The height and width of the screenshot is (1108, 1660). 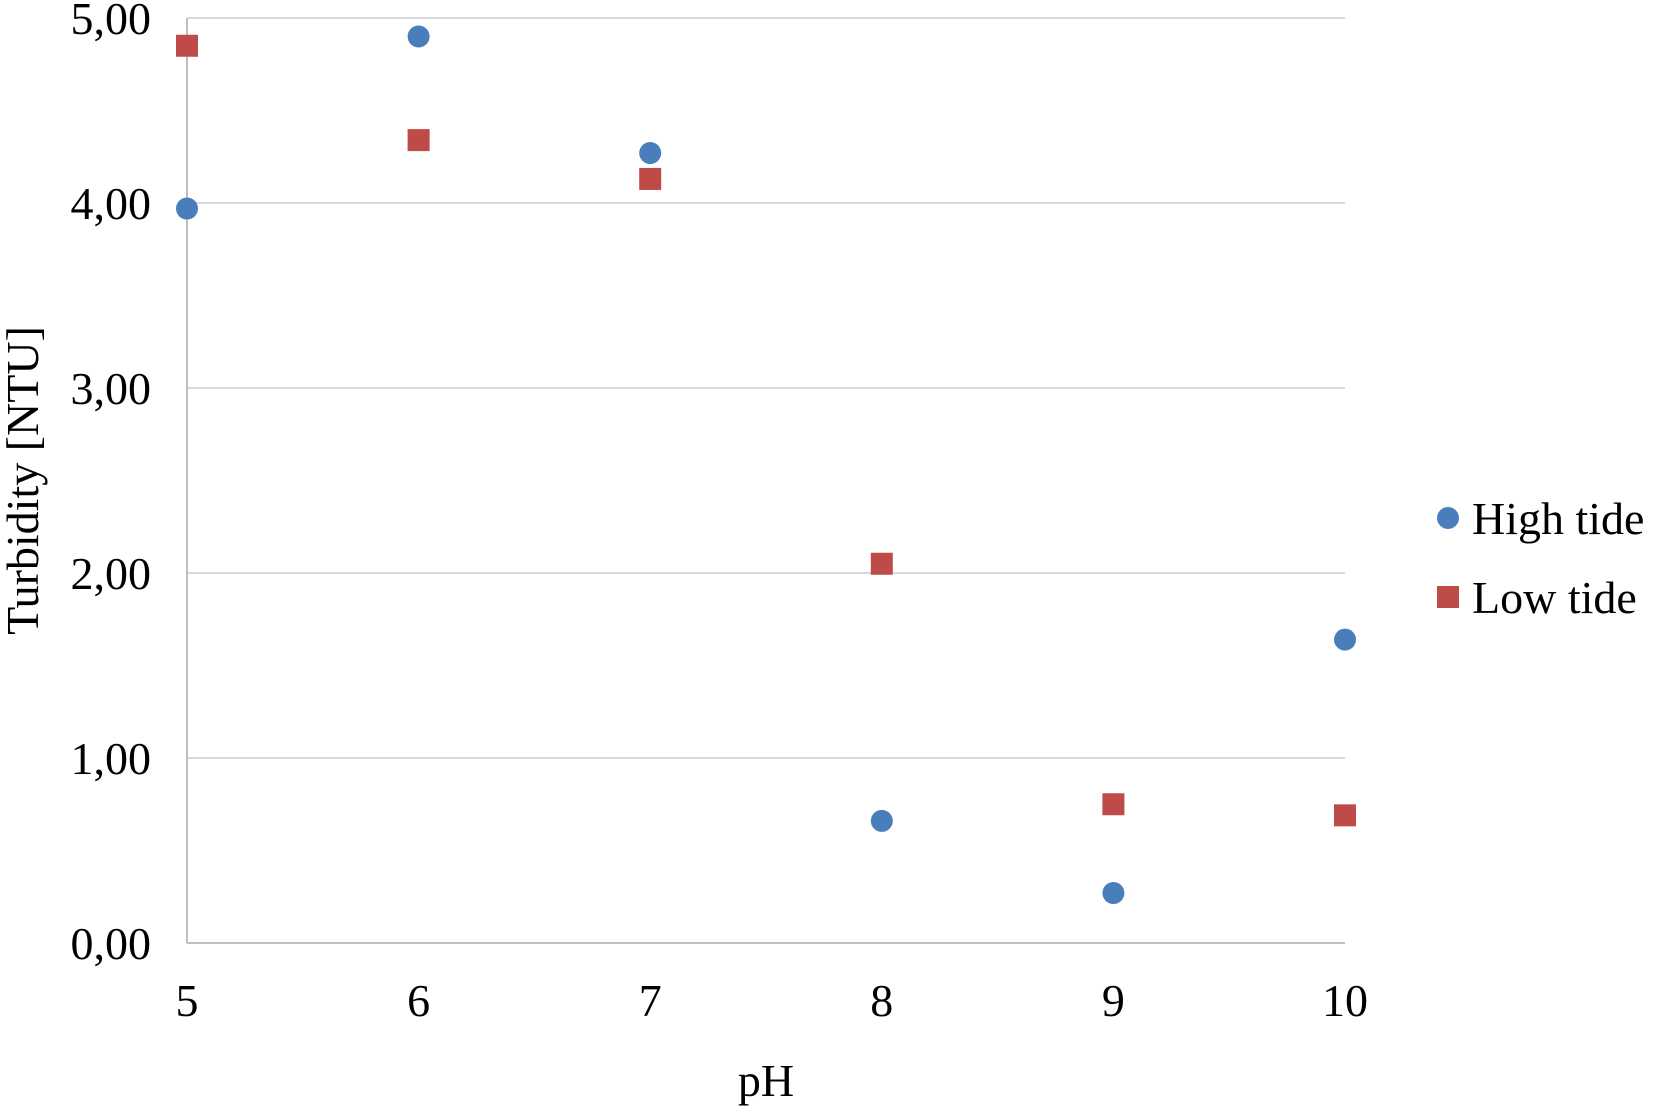 What do you see at coordinates (187, 1000) in the screenshot?
I see `x-tick-label: 5` at bounding box center [187, 1000].